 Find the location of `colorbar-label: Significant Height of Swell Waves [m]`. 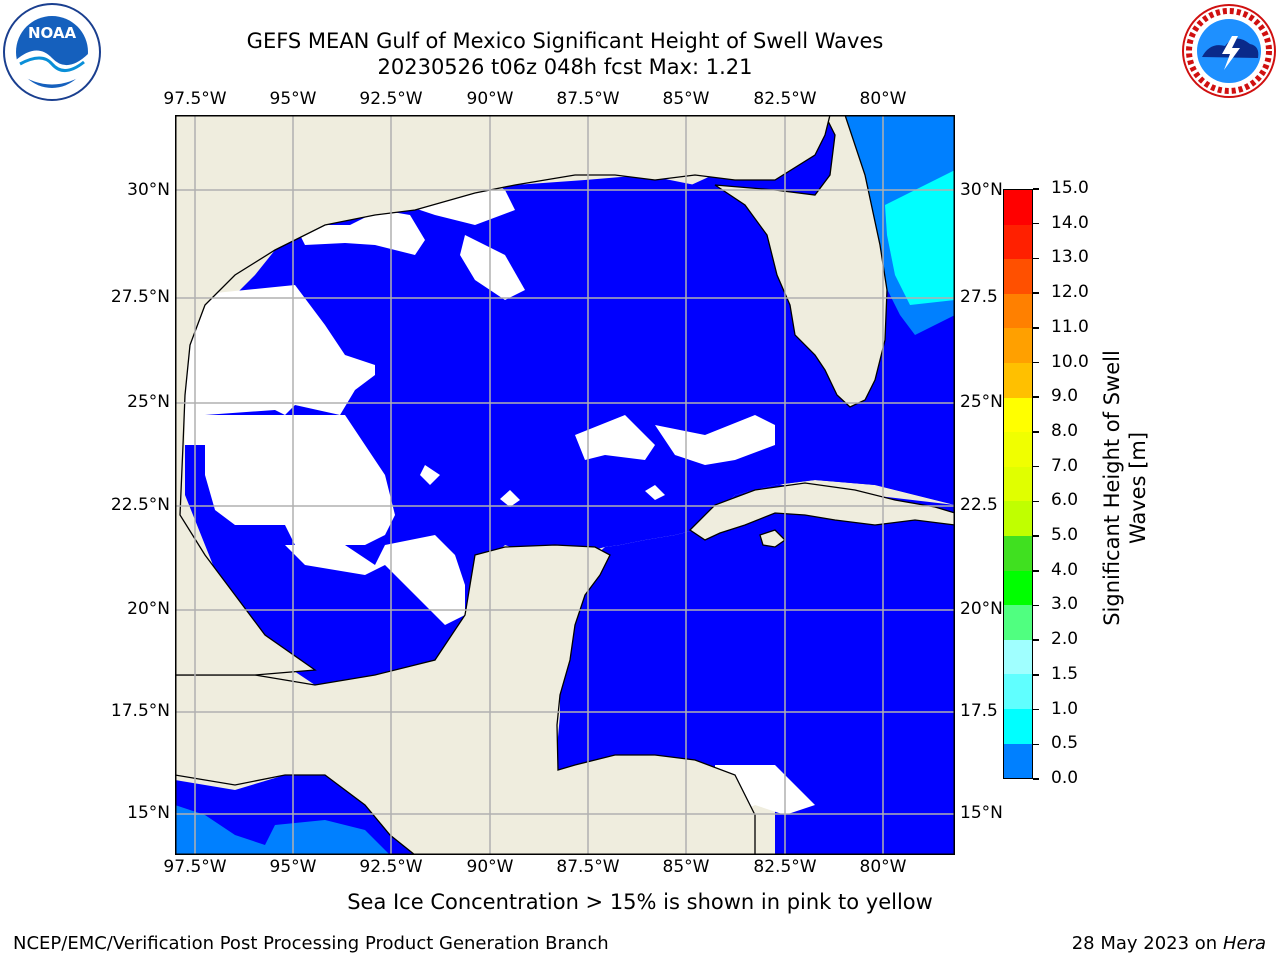

colorbar-label: Significant Height of Swell Waves [m] is located at coordinates (1125, 488).